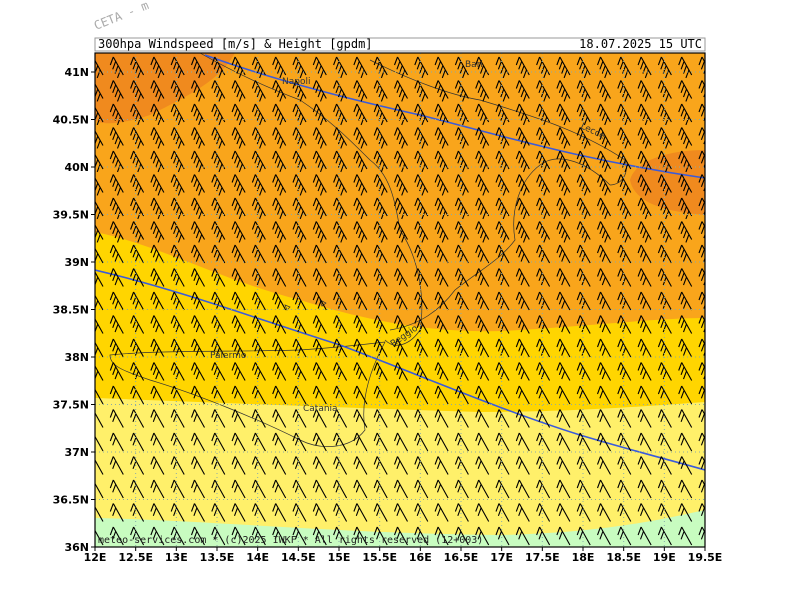 This screenshot has height=600, width=800. I want to click on lat-label: 41N, so click(76, 72).